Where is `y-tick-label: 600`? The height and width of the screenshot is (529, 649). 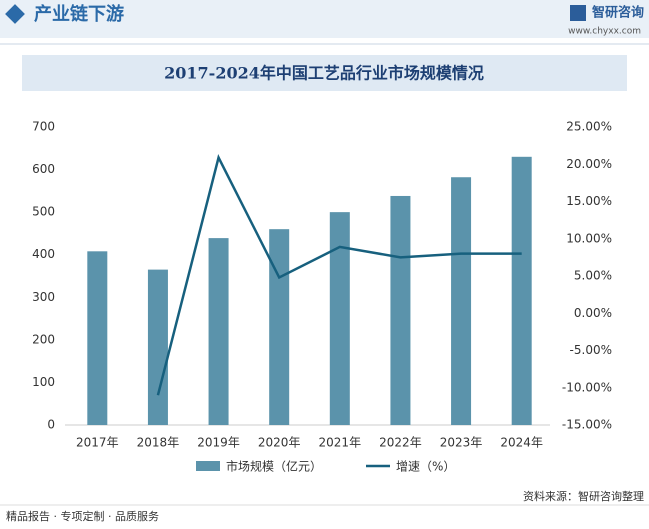
y-tick-label: 600 is located at coordinates (43, 169).